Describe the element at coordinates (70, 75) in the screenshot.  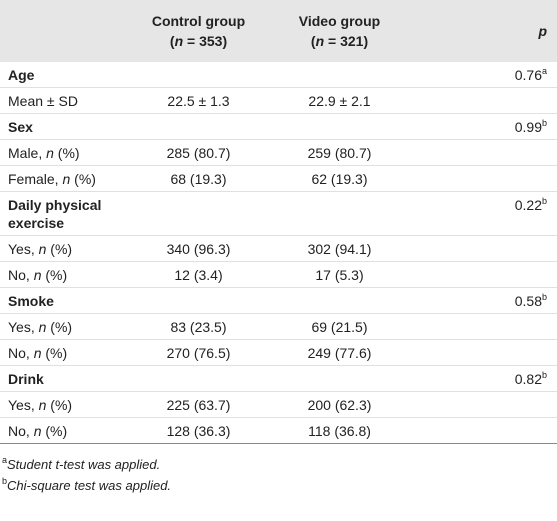
I see `cell: Age` at that location.